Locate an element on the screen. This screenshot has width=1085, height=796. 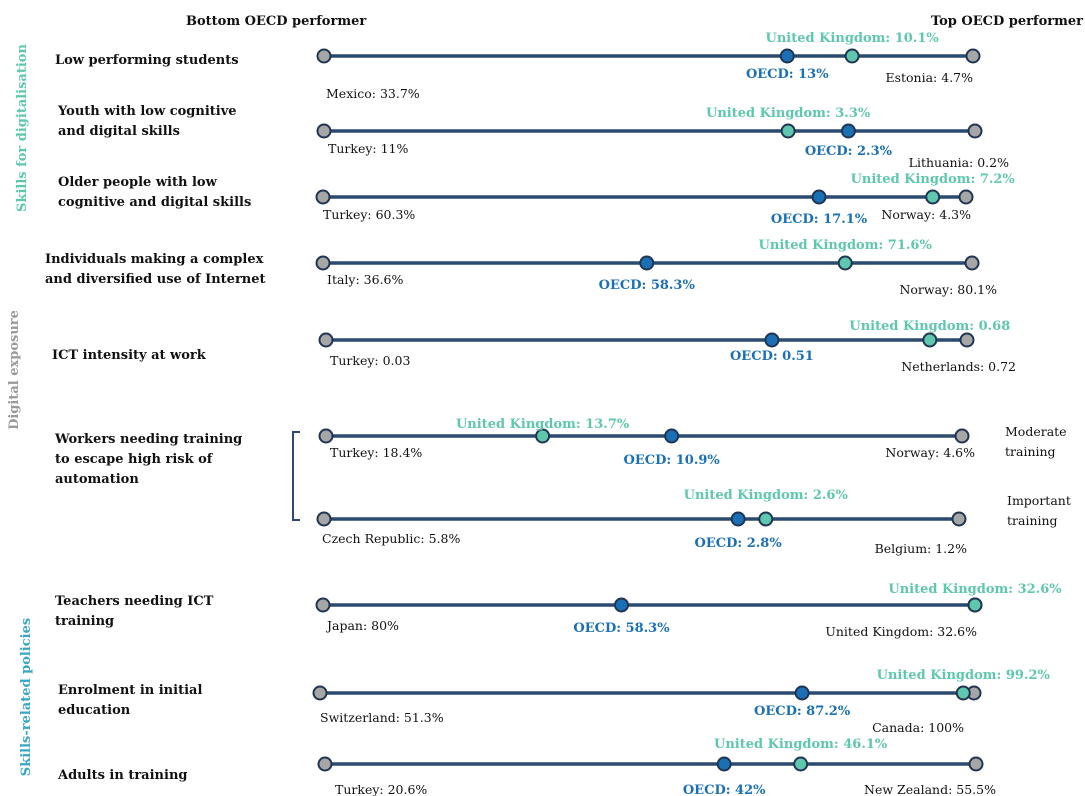
automation-bracket is located at coordinates (296, 476).